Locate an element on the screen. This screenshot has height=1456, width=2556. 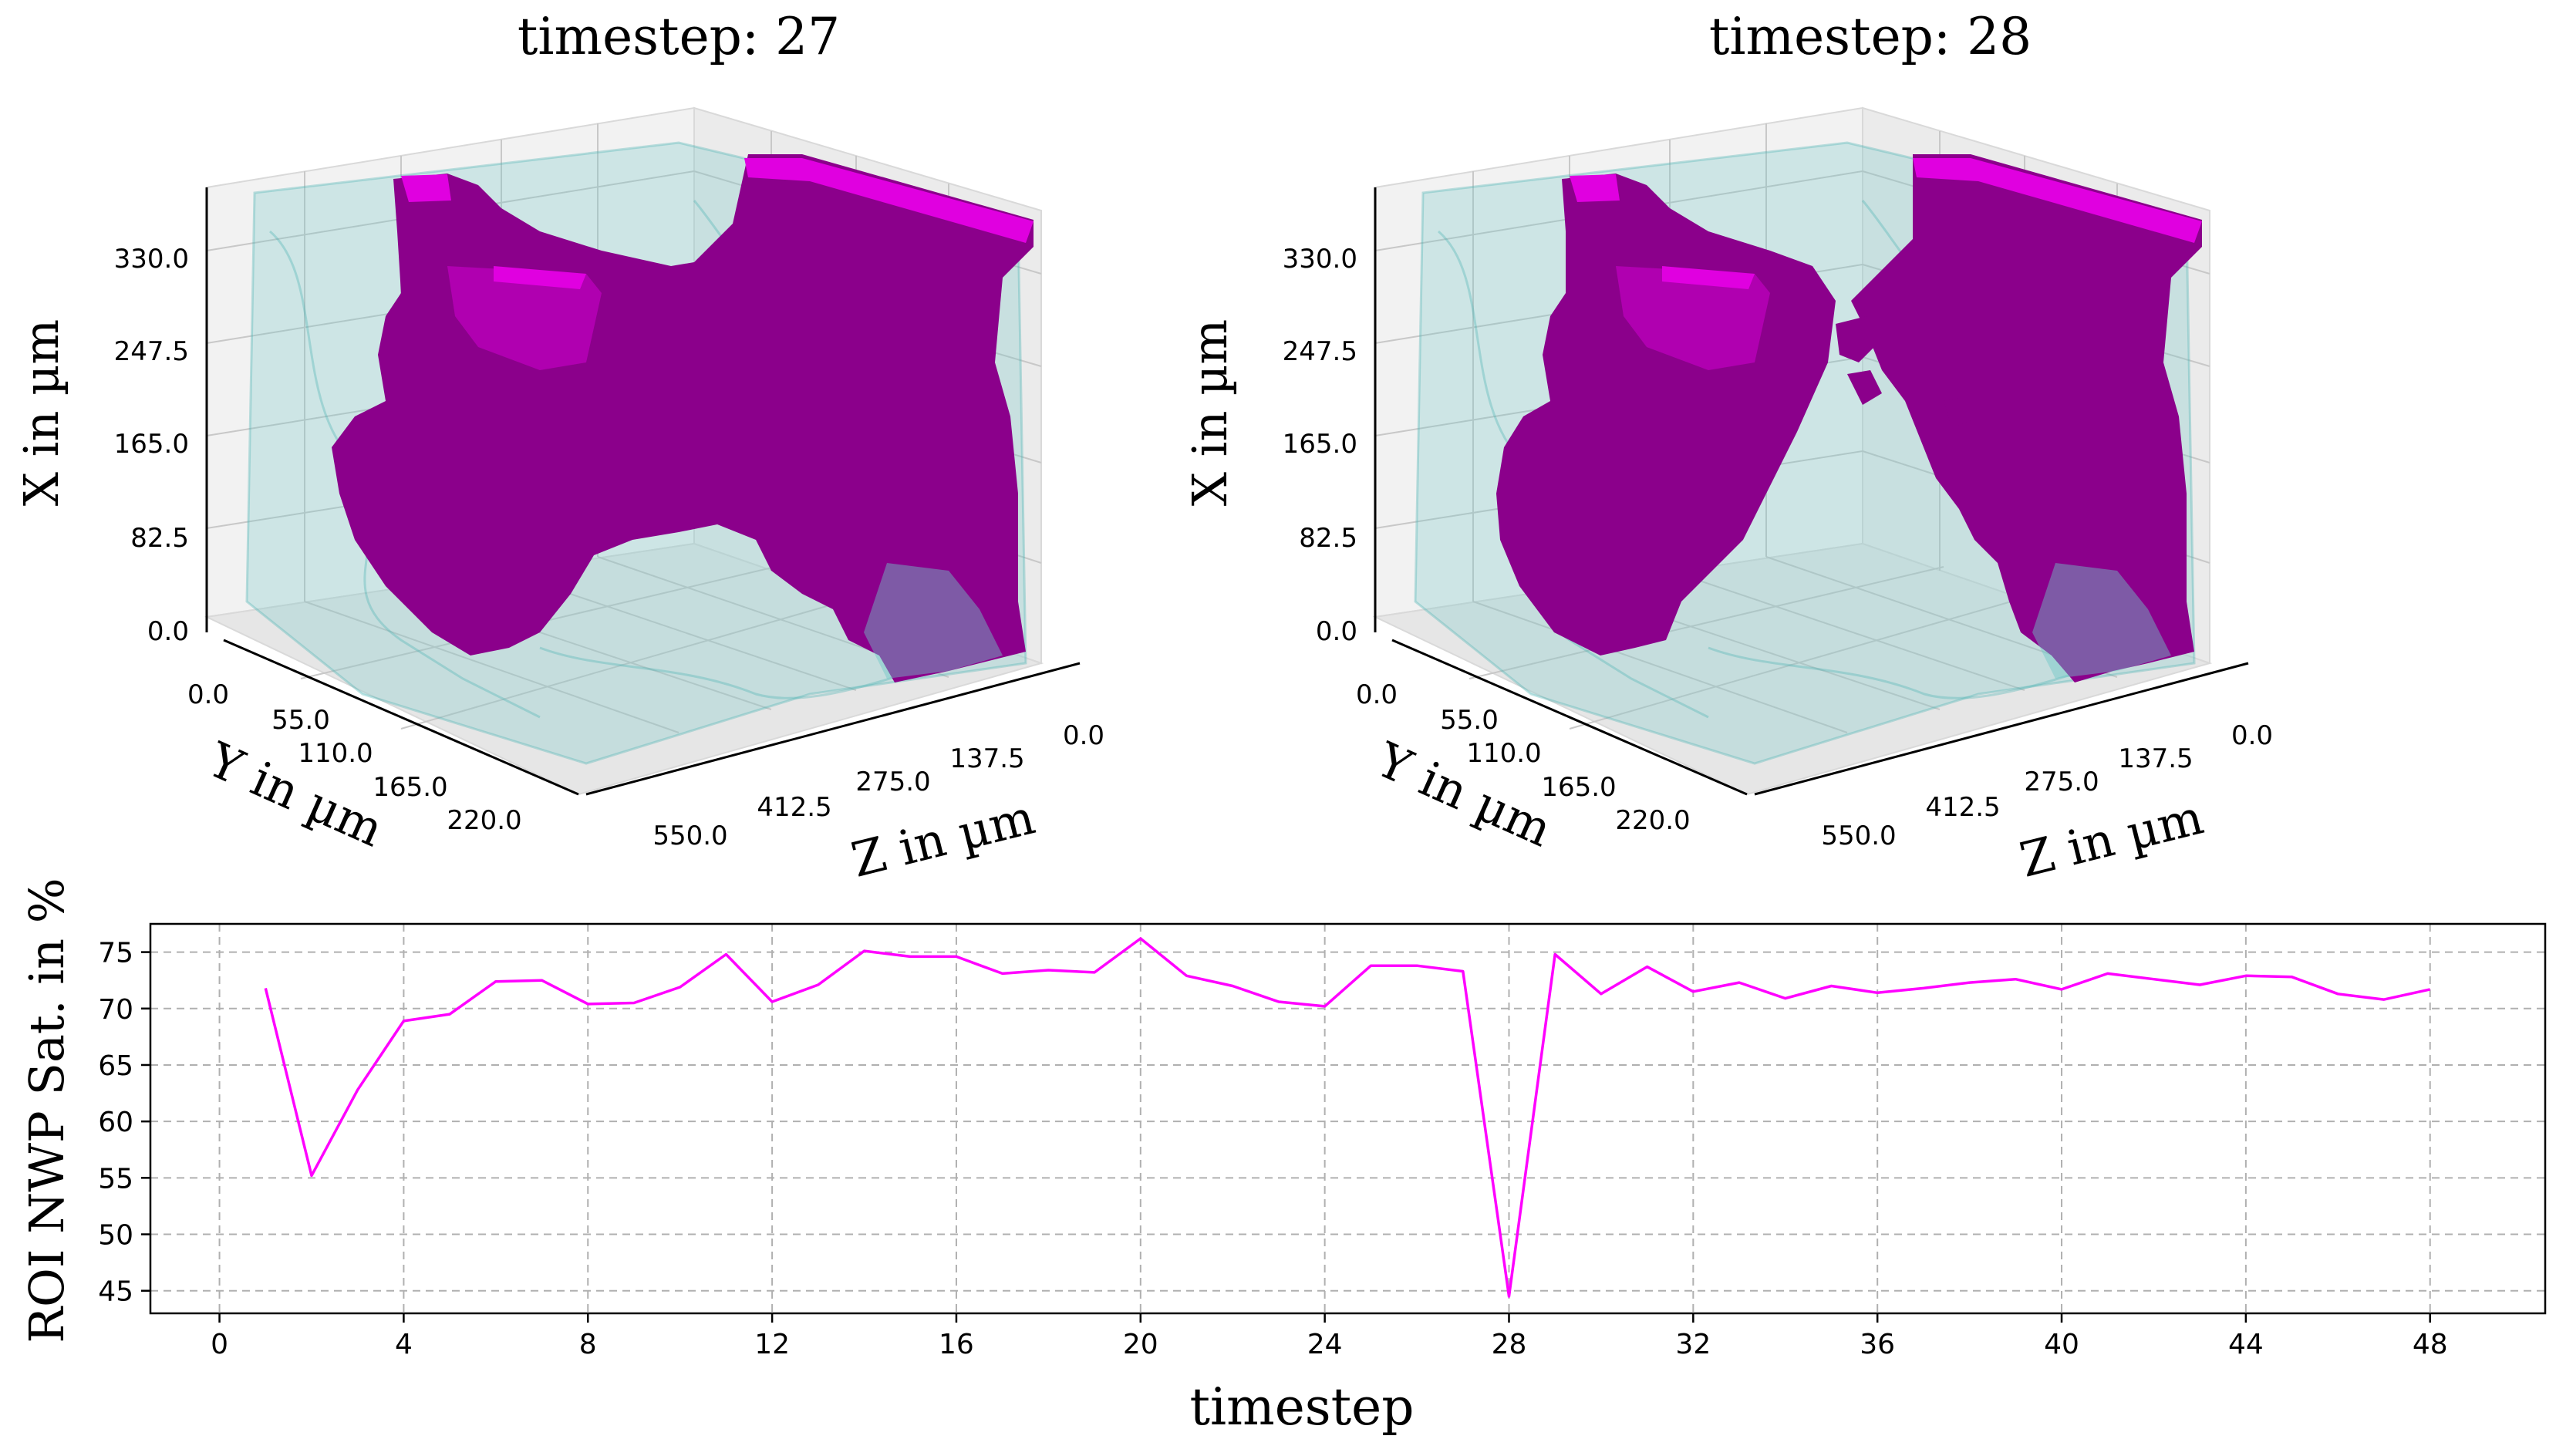
y-tick-label: 60 is located at coordinates (115, 1122).